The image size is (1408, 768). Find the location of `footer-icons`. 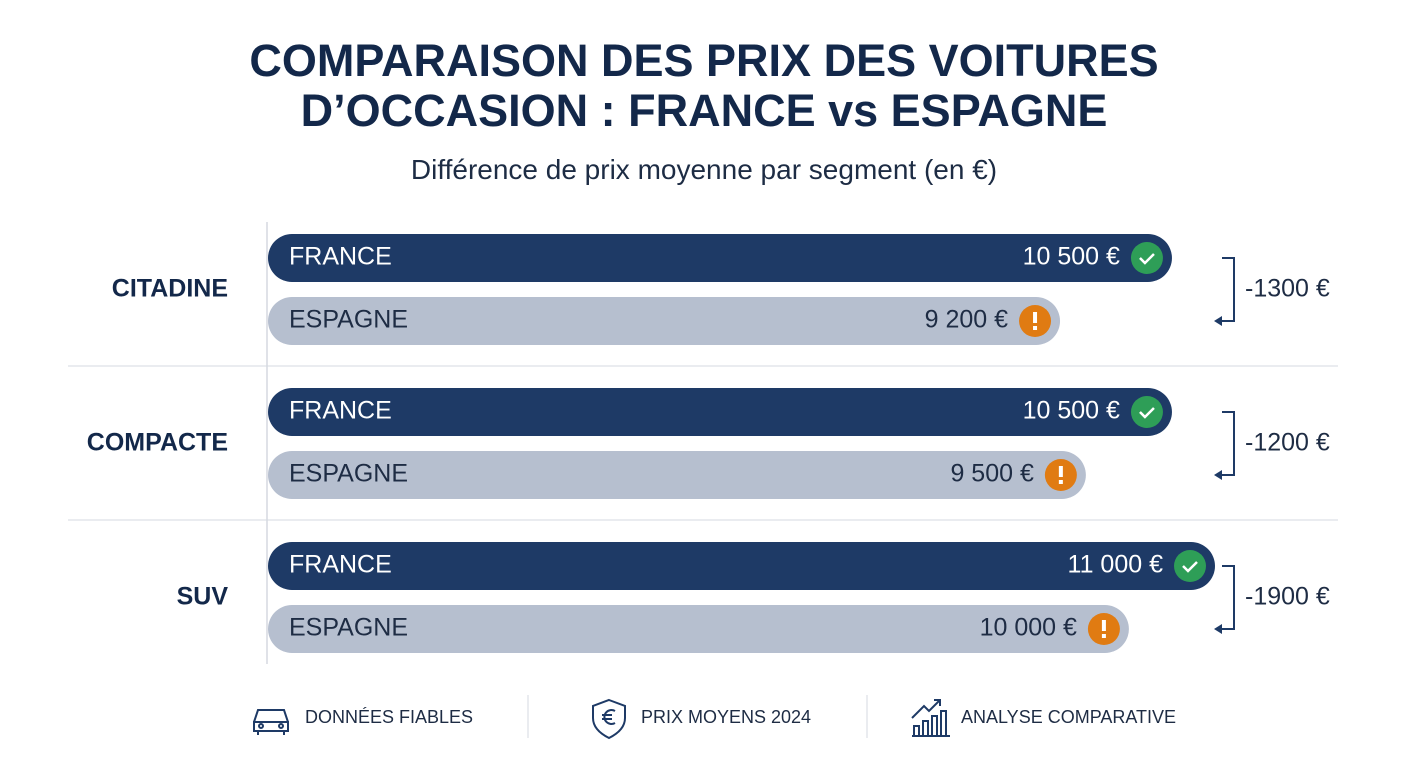

footer-icons is located at coordinates (601, 719).